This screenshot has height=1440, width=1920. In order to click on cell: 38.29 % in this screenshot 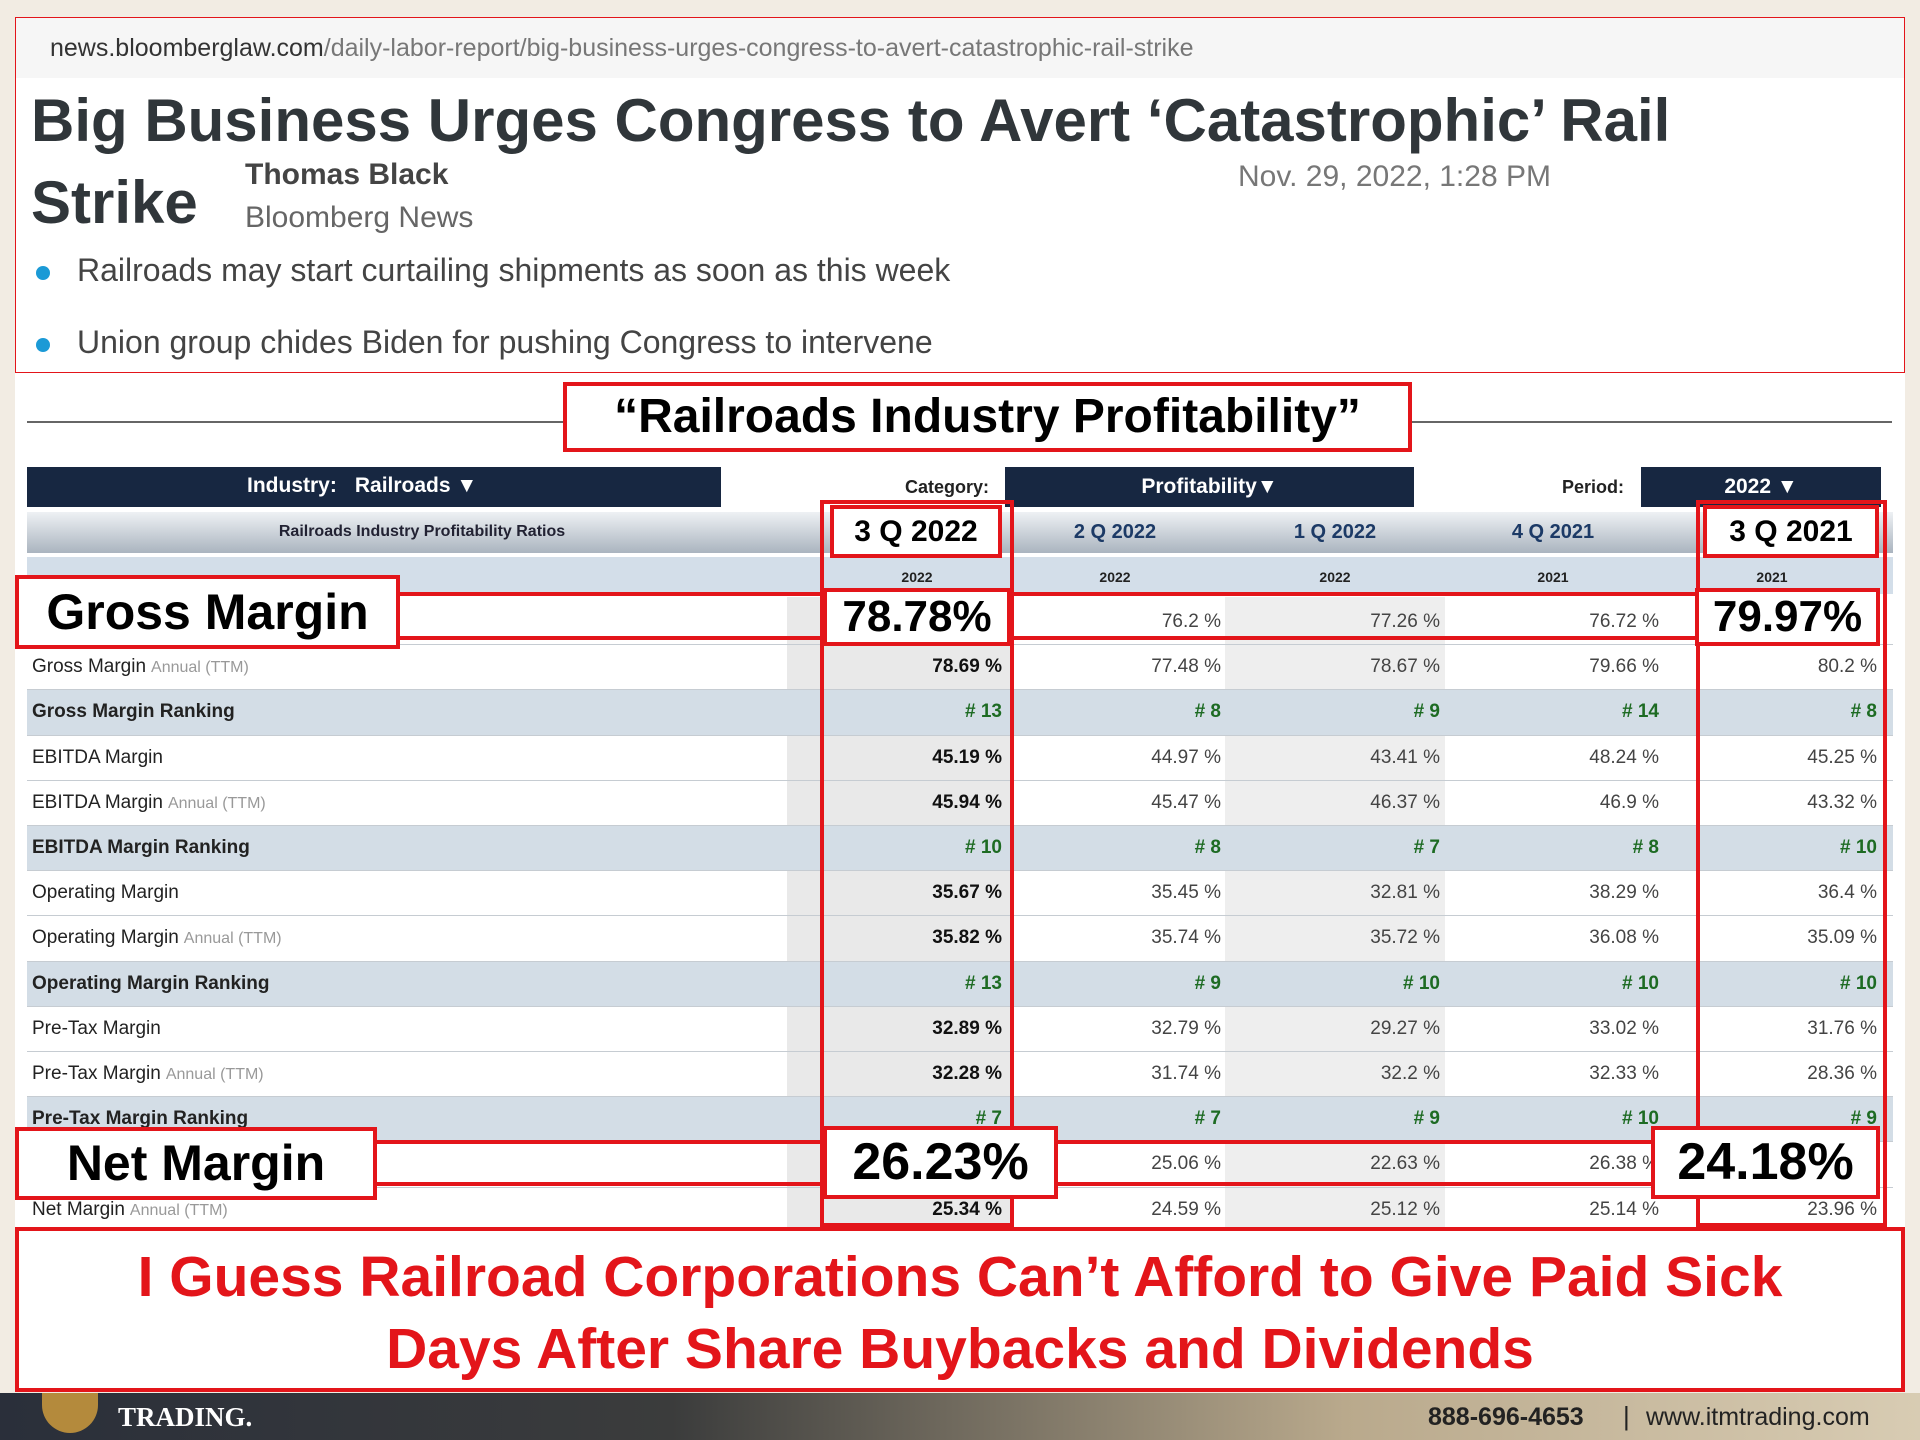, I will do `click(1624, 893)`.